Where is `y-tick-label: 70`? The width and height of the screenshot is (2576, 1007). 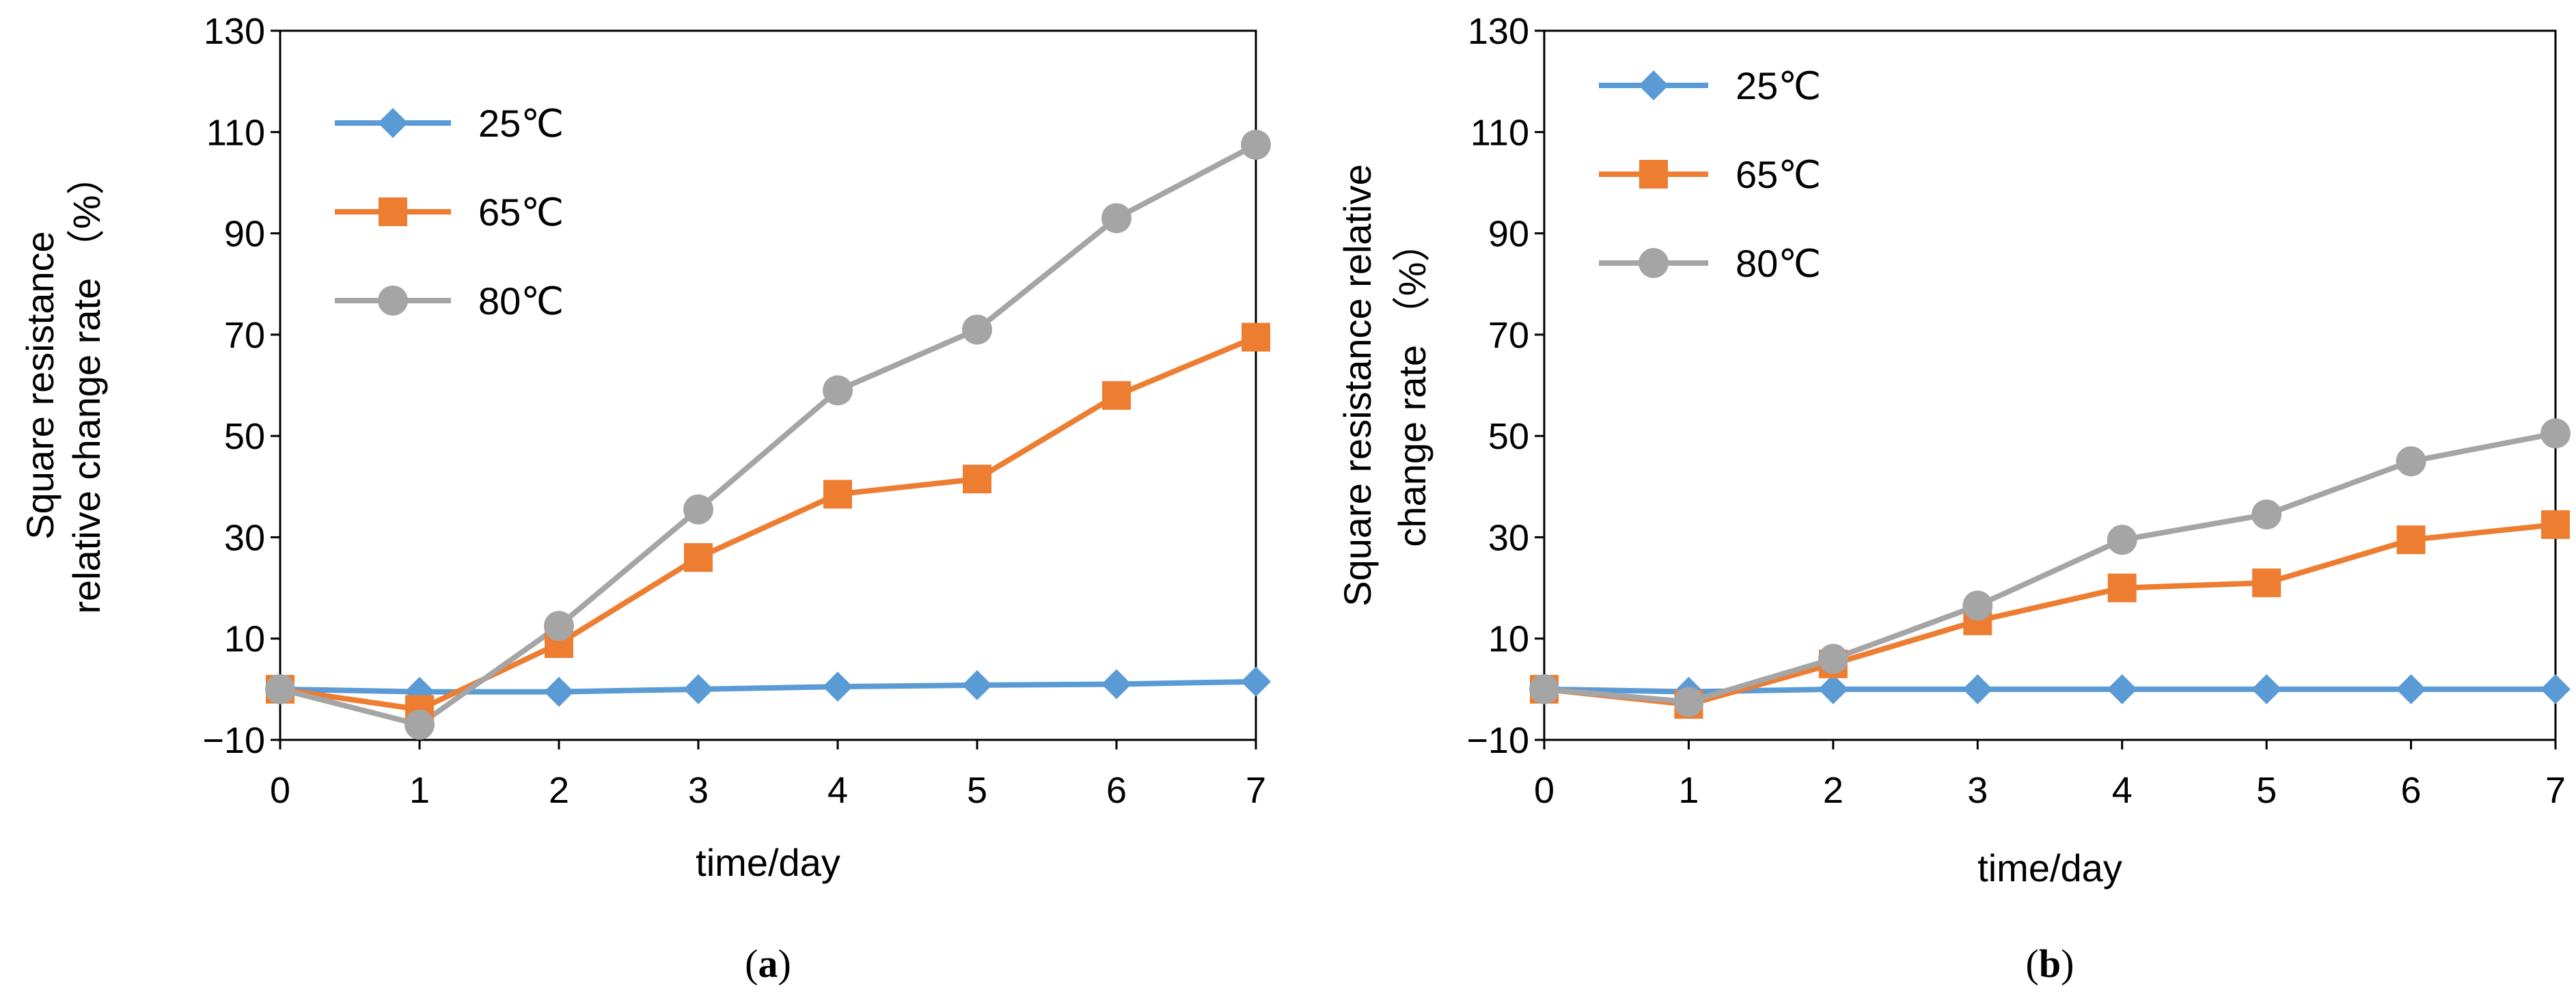
y-tick-label: 70 is located at coordinates (1508, 335).